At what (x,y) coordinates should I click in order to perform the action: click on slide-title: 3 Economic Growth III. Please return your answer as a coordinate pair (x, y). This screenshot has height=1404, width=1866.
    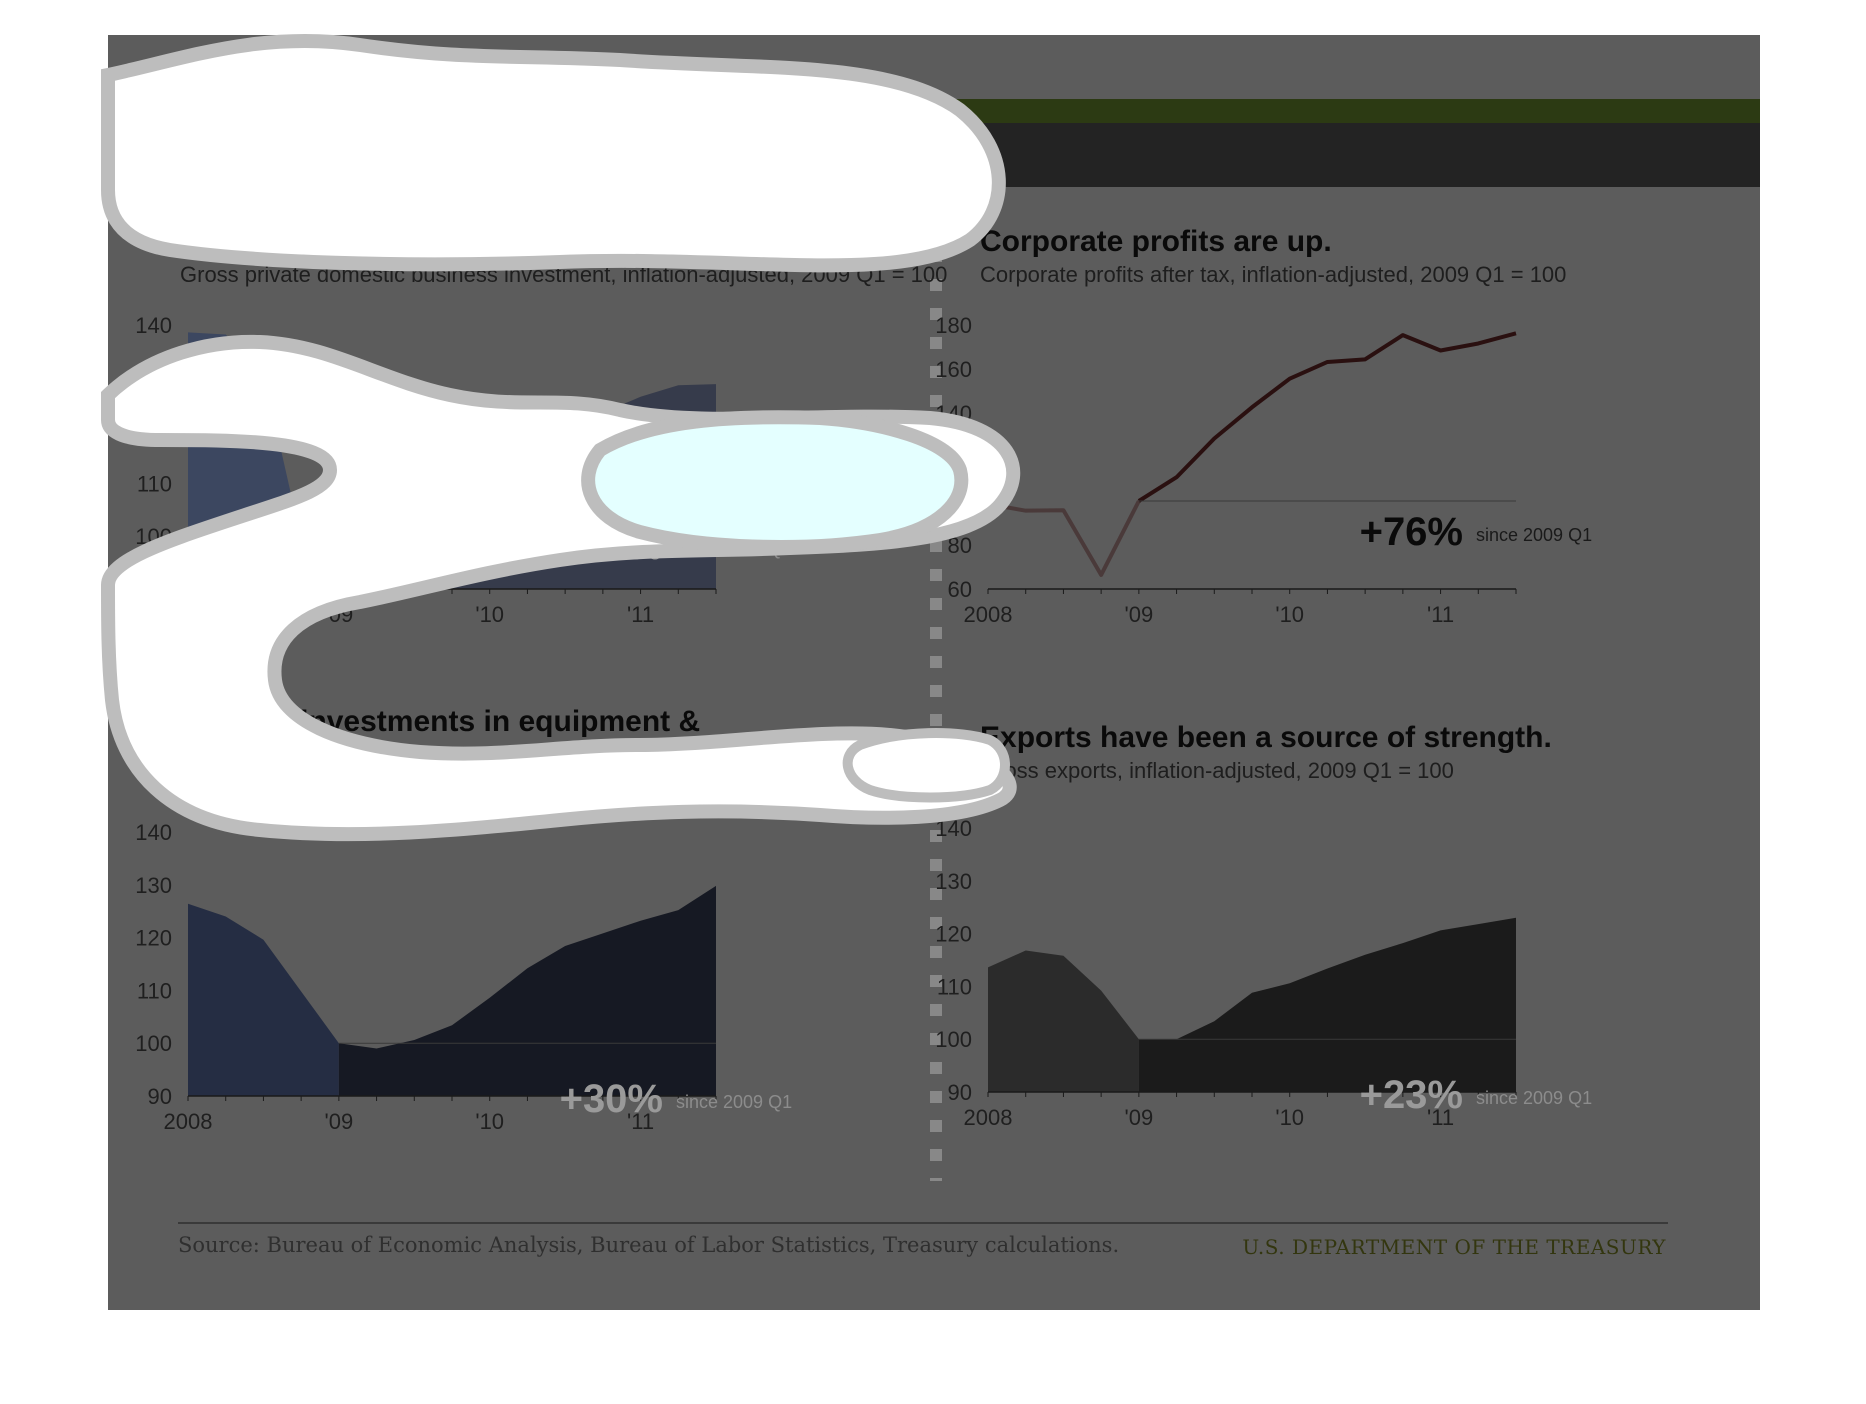
    Looking at the image, I should click on (442, 152).